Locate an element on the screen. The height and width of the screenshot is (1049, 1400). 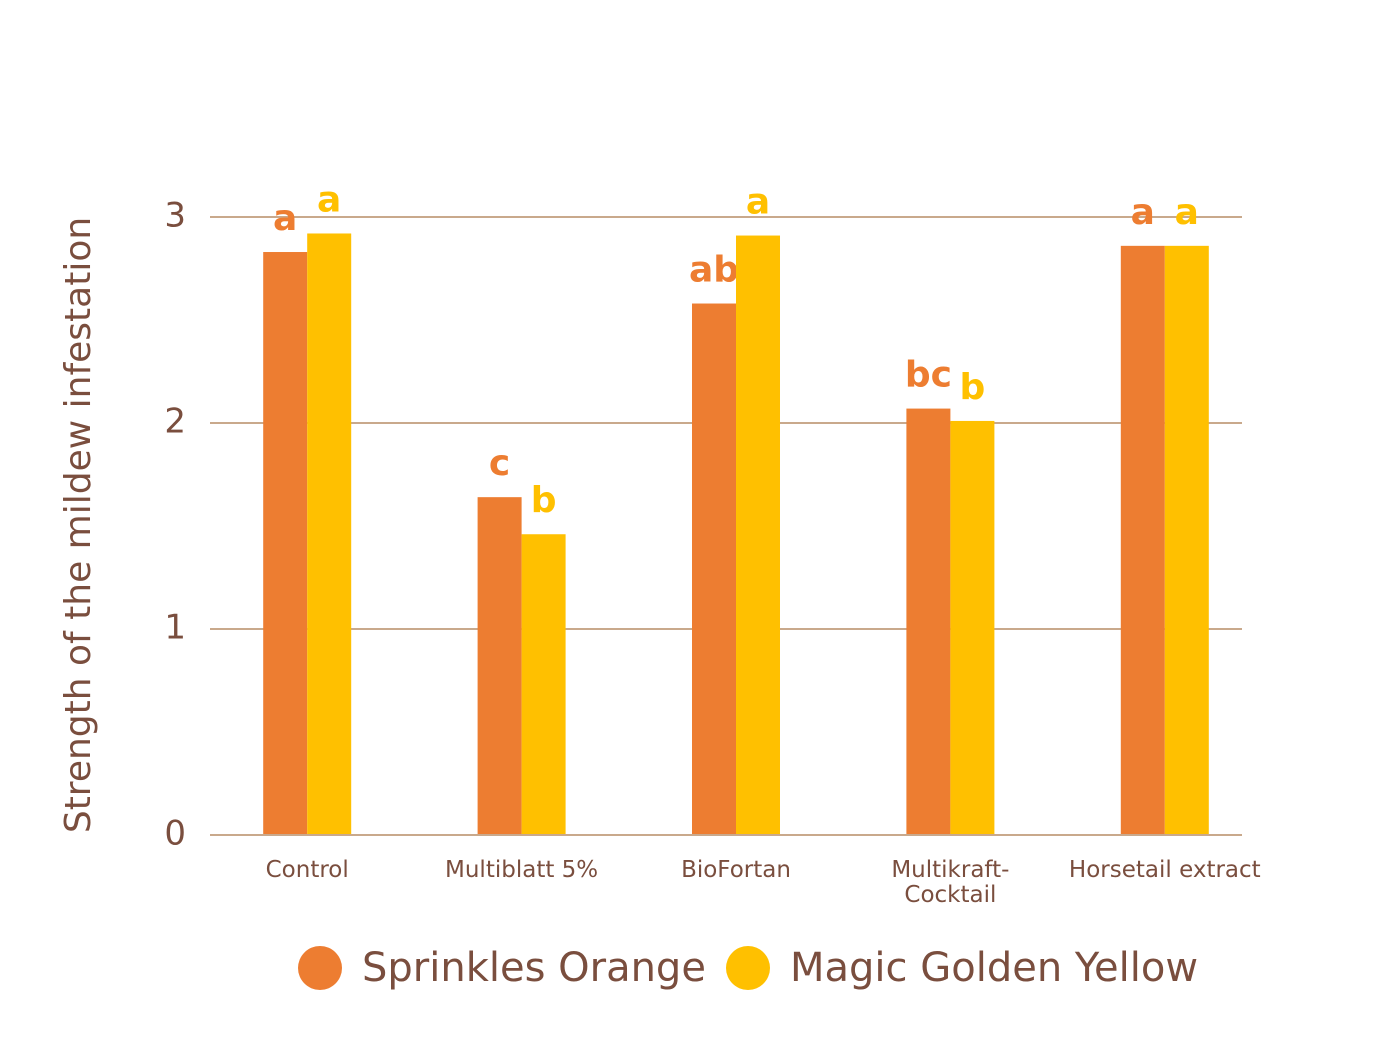
significance-label: bc is located at coordinates (928, 375).